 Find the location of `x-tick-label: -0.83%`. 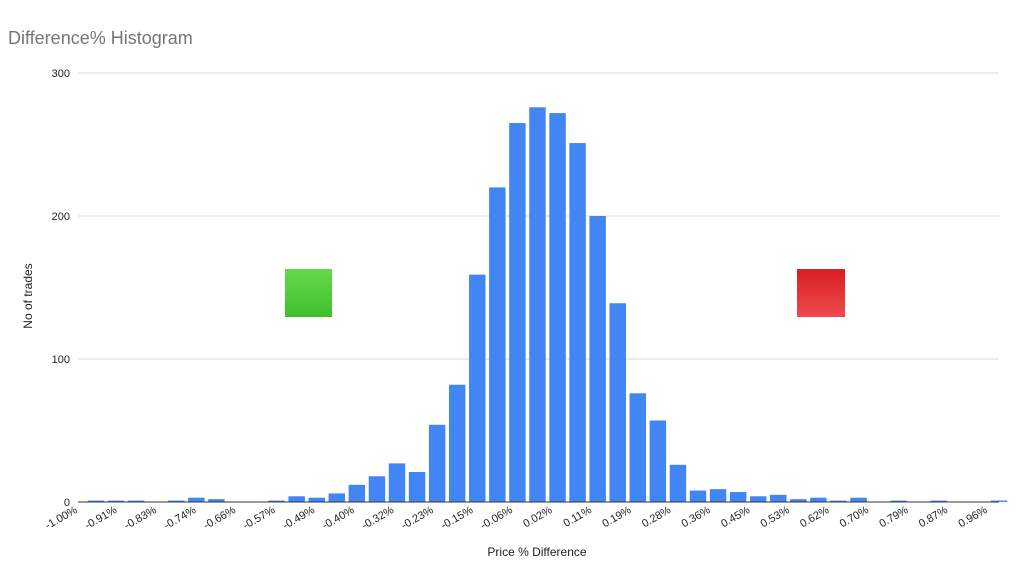

x-tick-label: -0.83% is located at coordinates (140, 518).